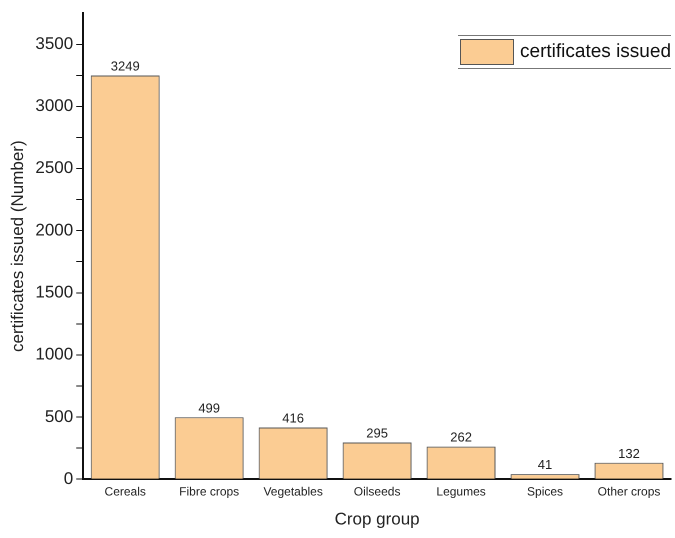  Describe the element at coordinates (69, 478) in the screenshot. I see `y-tick-label: 0` at that location.